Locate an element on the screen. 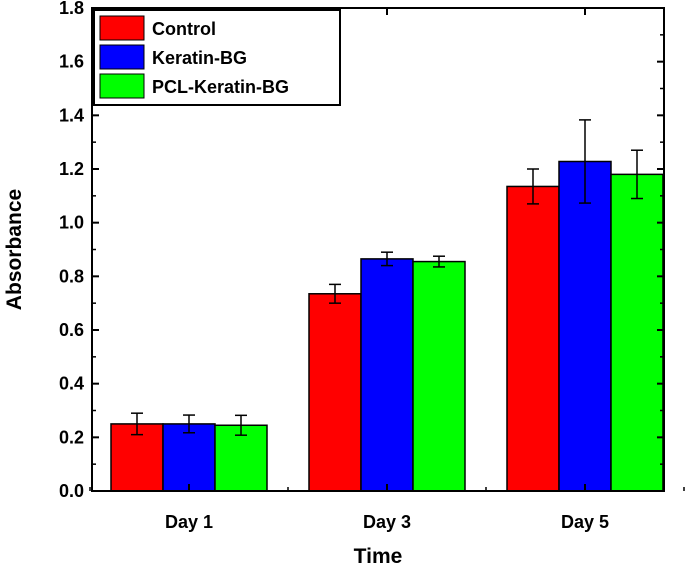  y-axis-title: Absorbance is located at coordinates (14, 249).